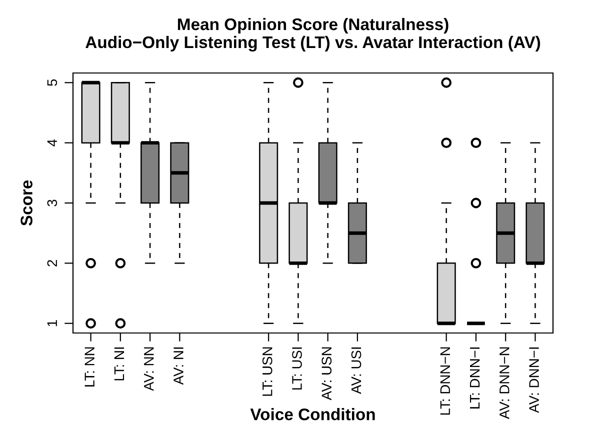 This screenshot has width=590, height=436. Describe the element at coordinates (505, 383) in the screenshot. I see `x-tick-label: AV: DNN−N` at that location.